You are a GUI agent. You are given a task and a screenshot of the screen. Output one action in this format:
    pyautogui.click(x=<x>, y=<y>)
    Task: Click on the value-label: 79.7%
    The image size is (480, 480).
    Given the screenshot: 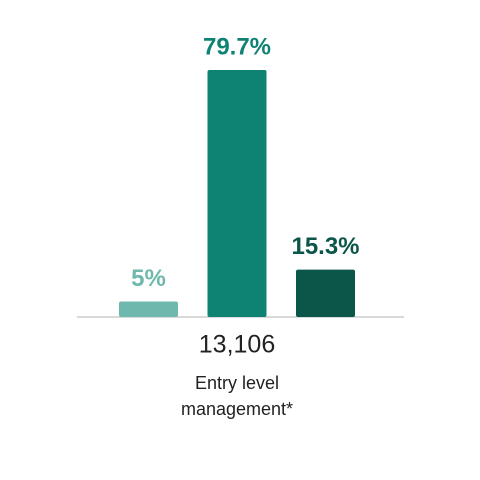 What is the action you would take?
    pyautogui.click(x=237, y=46)
    